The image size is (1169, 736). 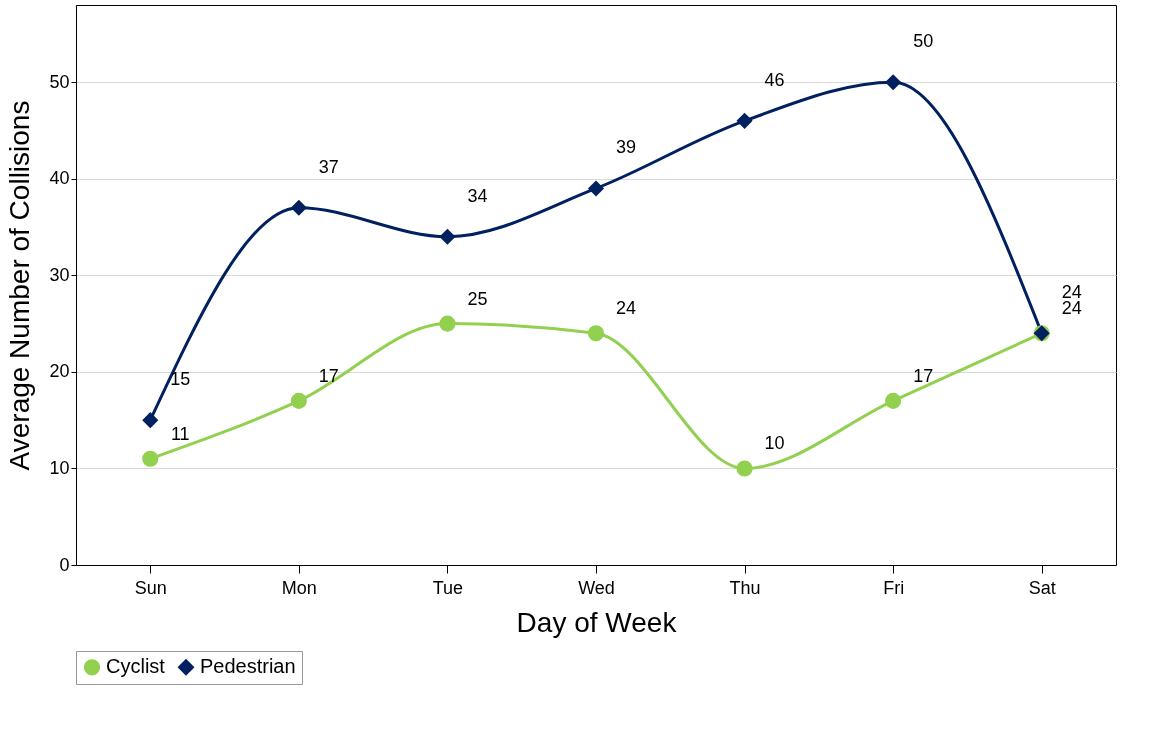 I want to click on y-tick-label: 0, so click(x=64, y=564).